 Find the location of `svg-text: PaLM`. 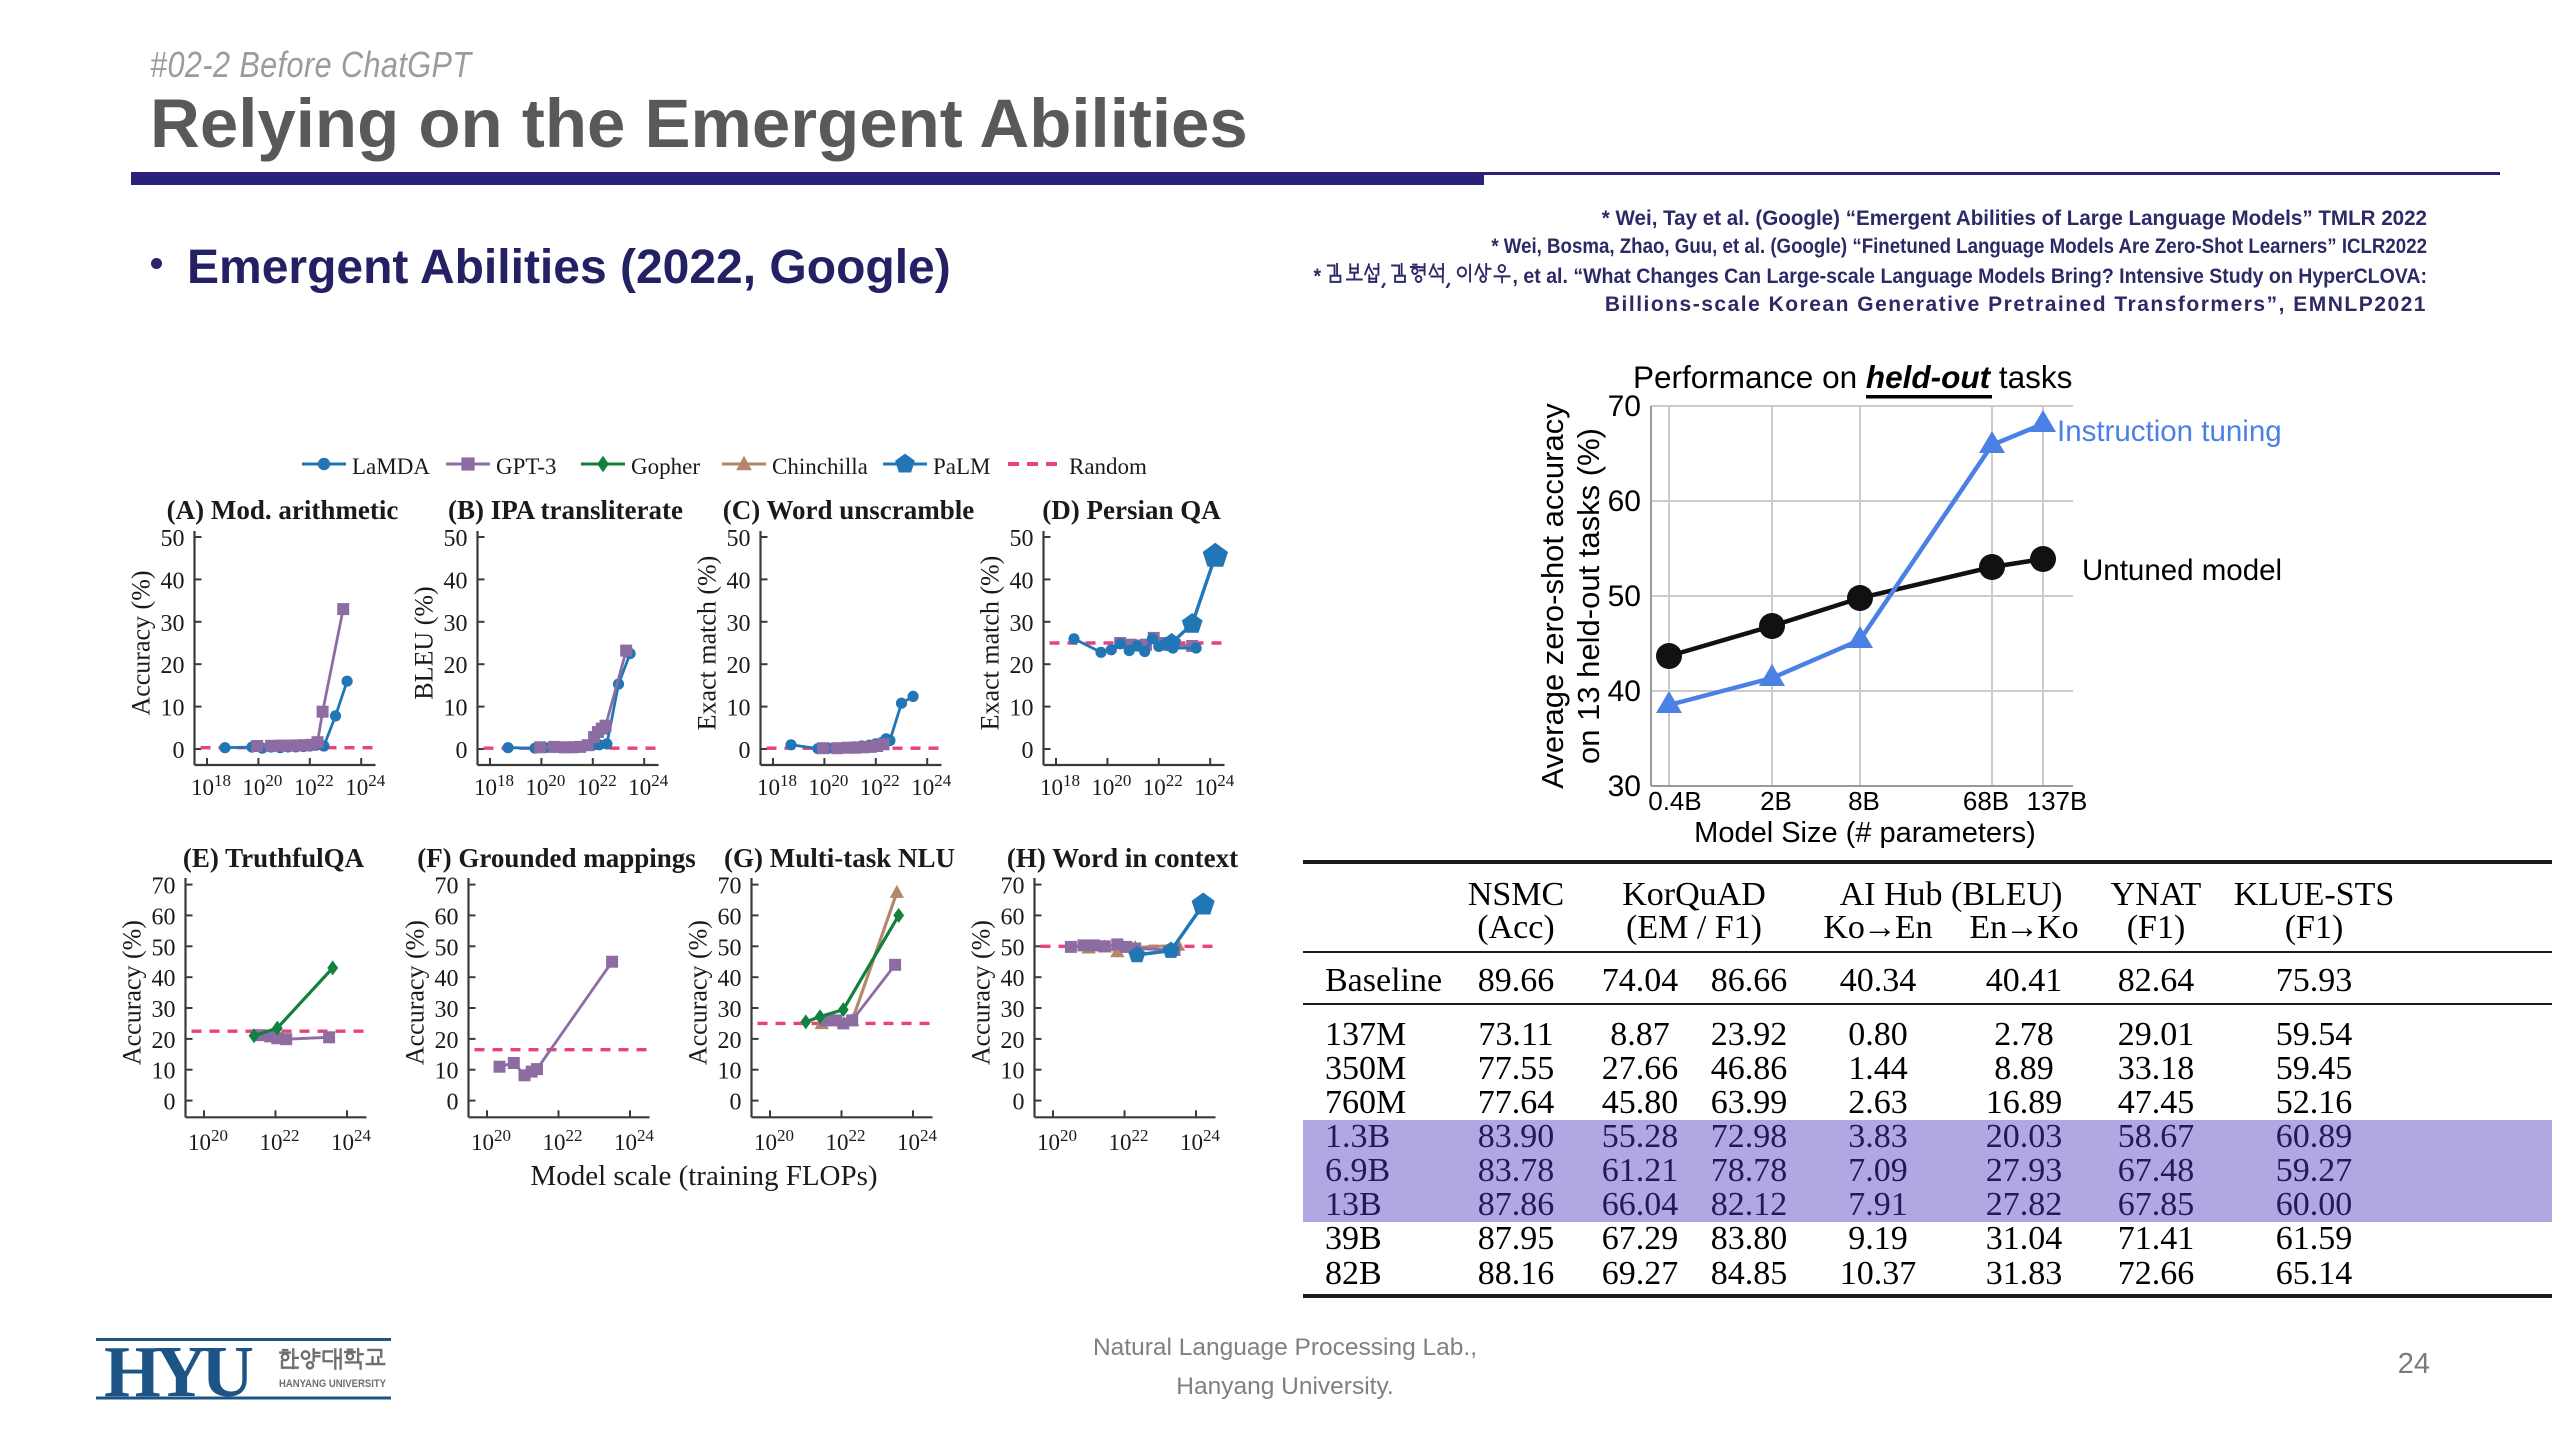

svg-text: PaLM is located at coordinates (962, 466).